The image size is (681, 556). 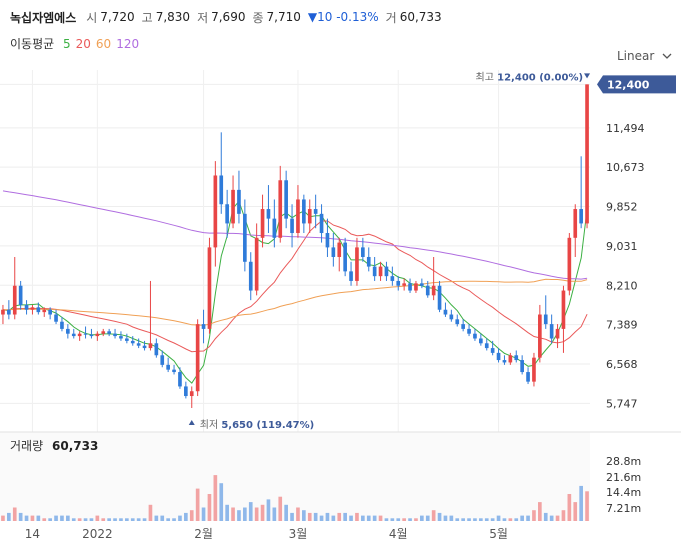 I want to click on y-tick-label: 7,389, so click(x=622, y=325).